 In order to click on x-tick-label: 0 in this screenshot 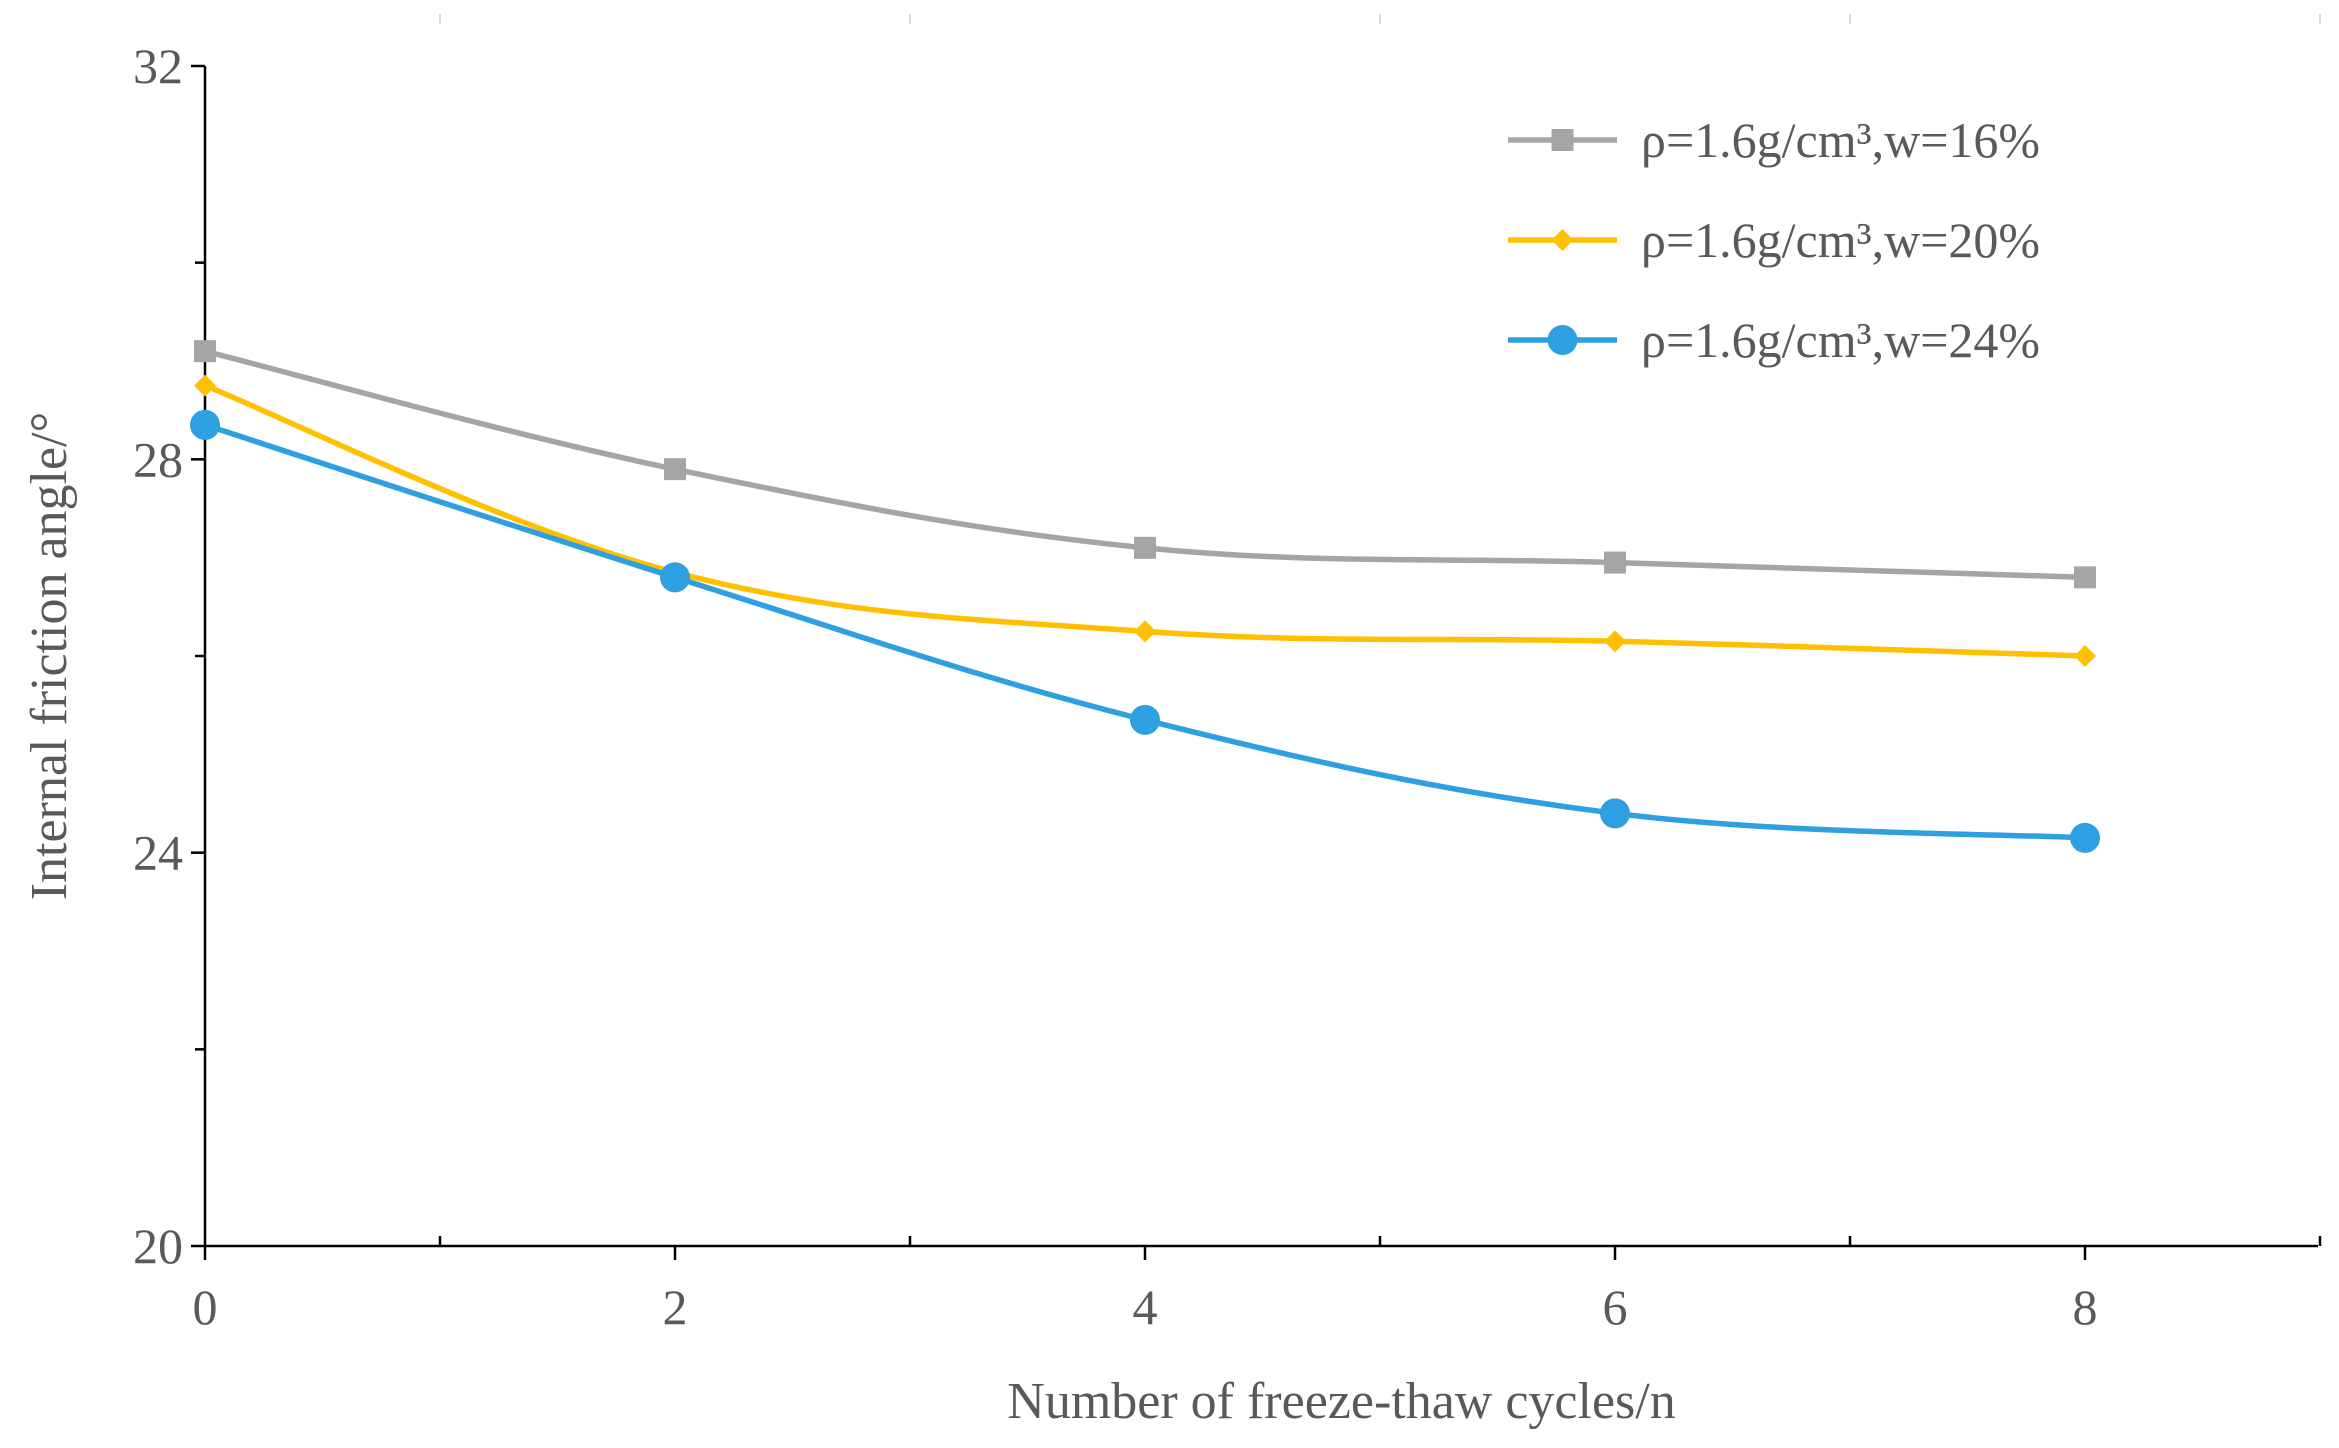, I will do `click(205, 1307)`.